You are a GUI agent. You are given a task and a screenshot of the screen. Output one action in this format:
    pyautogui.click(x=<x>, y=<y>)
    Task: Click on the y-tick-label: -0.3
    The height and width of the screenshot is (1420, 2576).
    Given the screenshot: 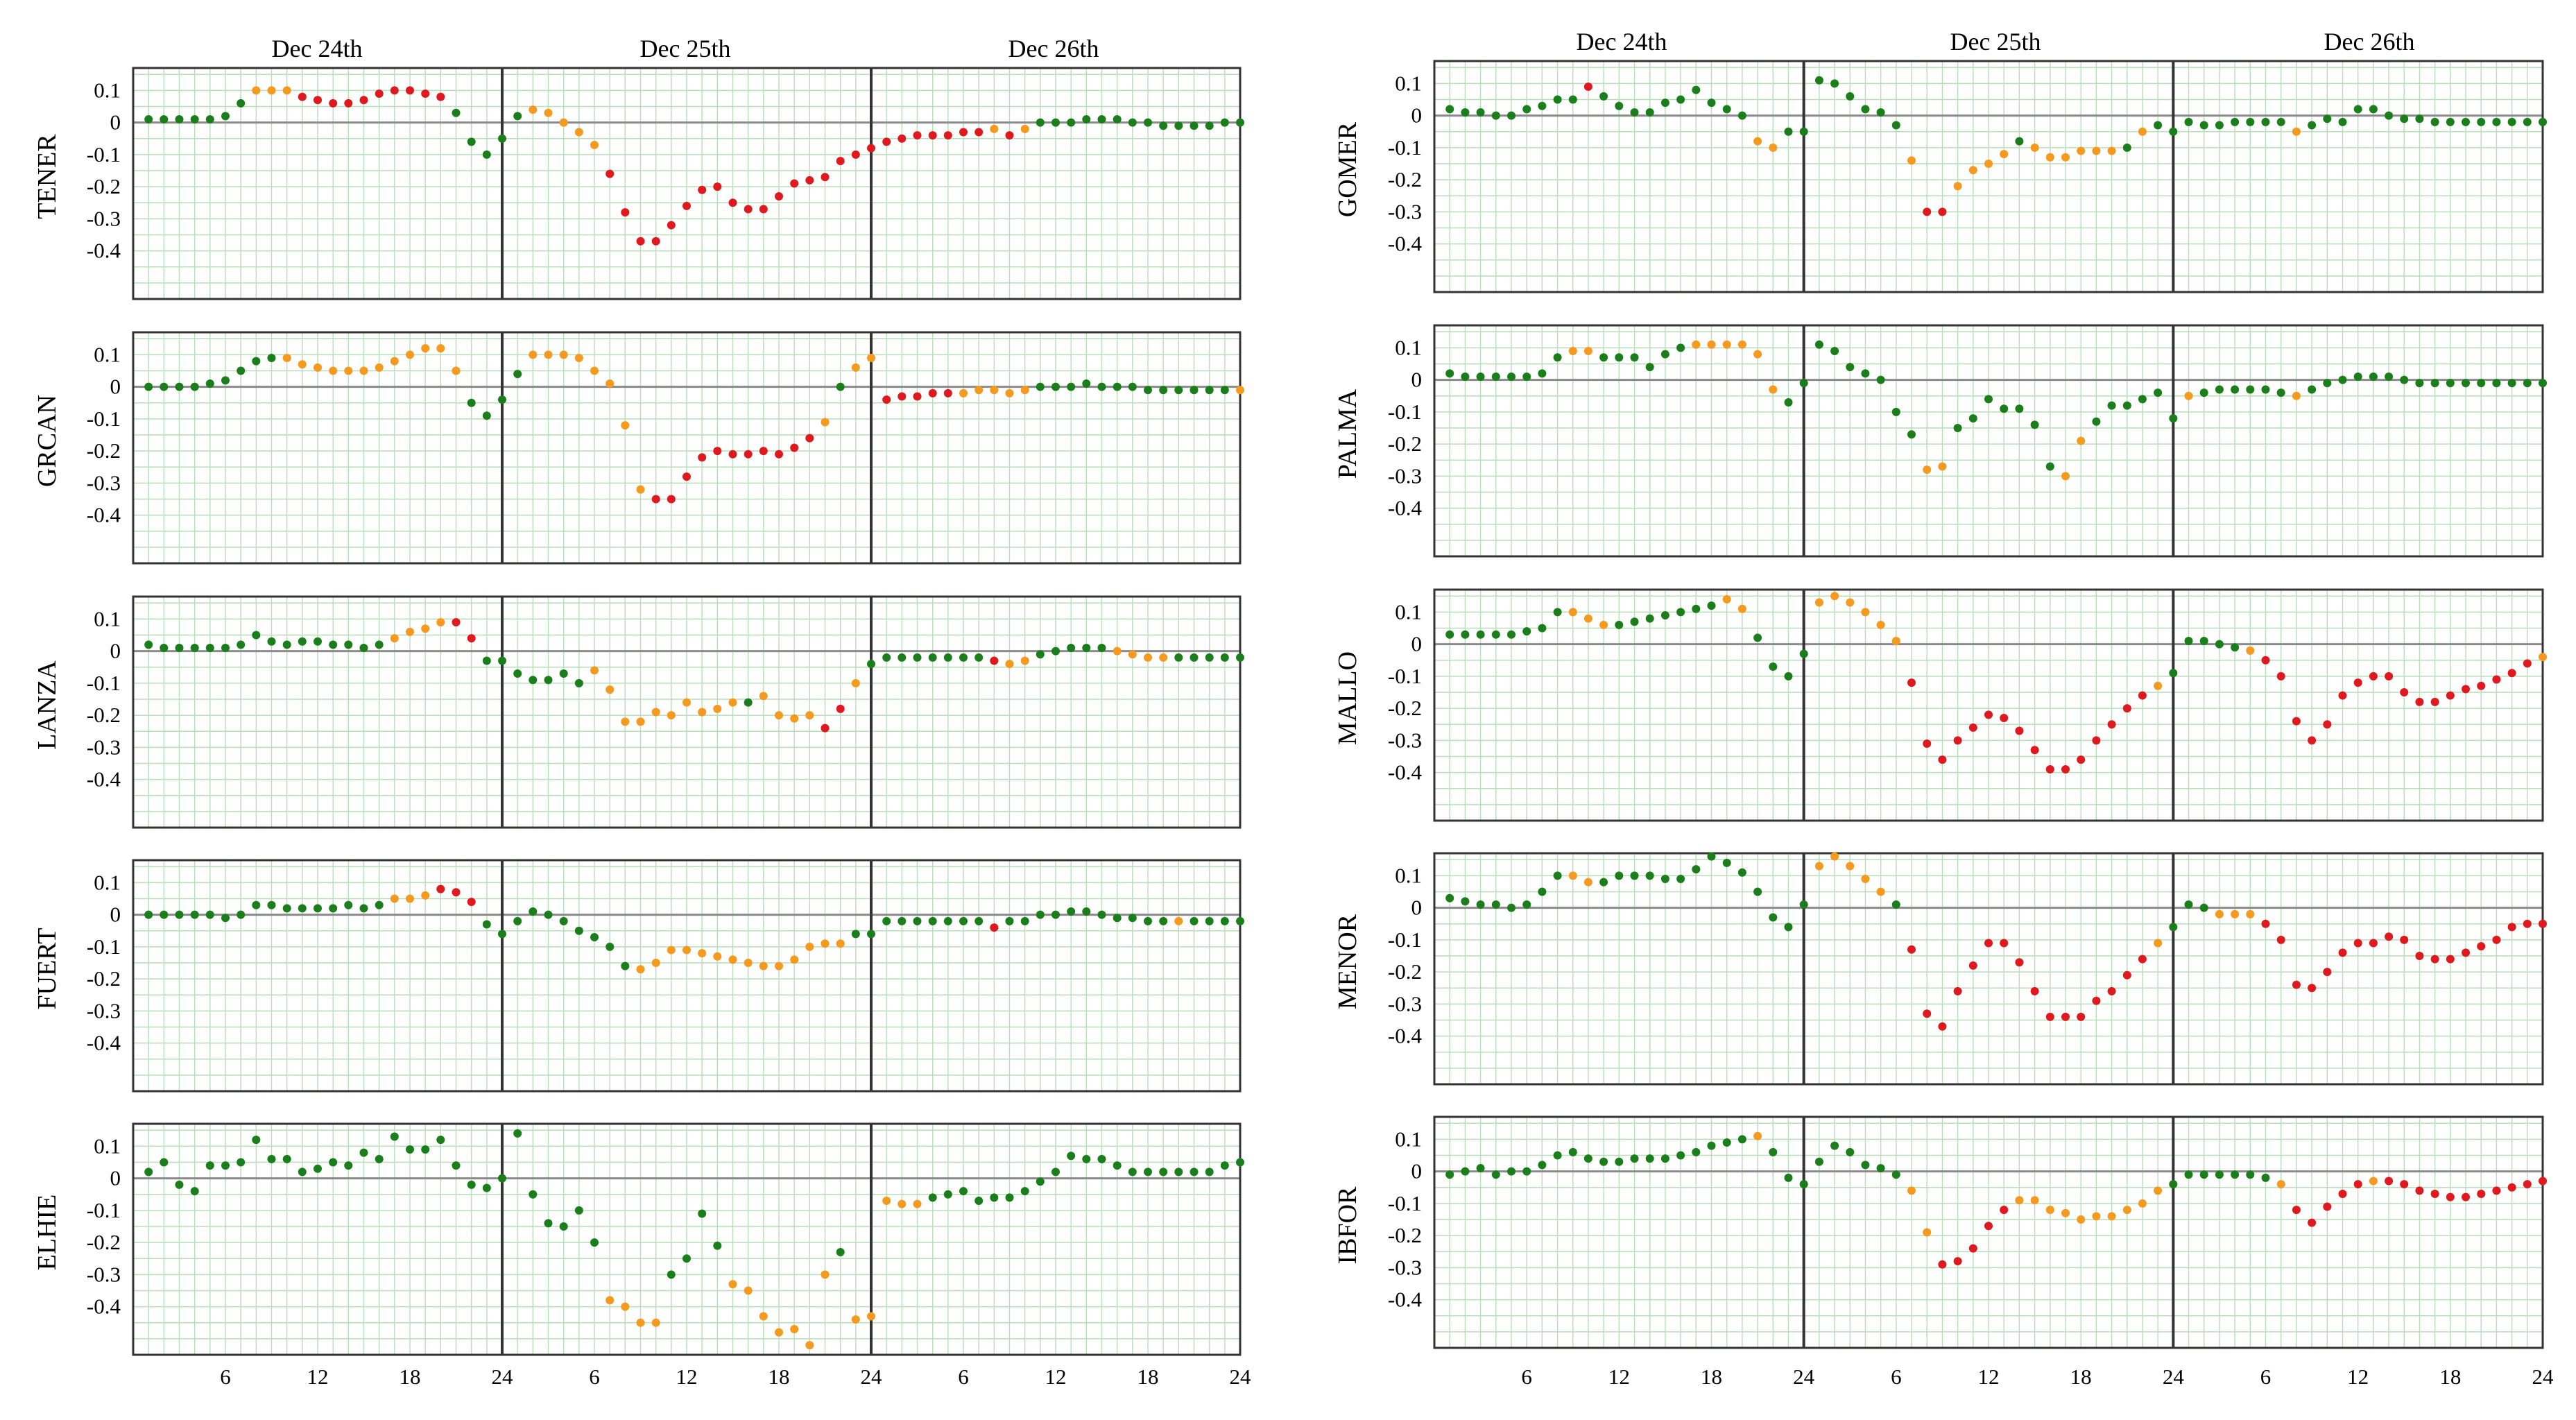 What is the action you would take?
    pyautogui.click(x=104, y=482)
    